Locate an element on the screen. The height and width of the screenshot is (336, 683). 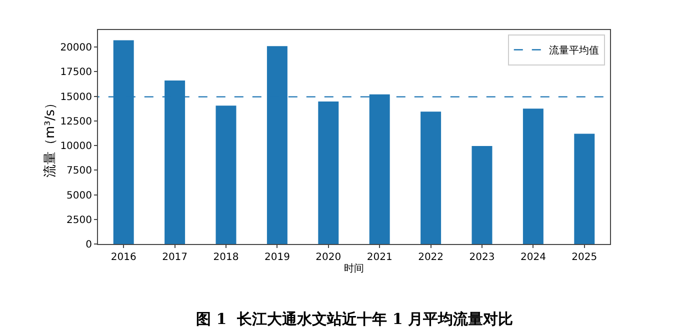
x-tick-label: 2022 is located at coordinates (431, 257).